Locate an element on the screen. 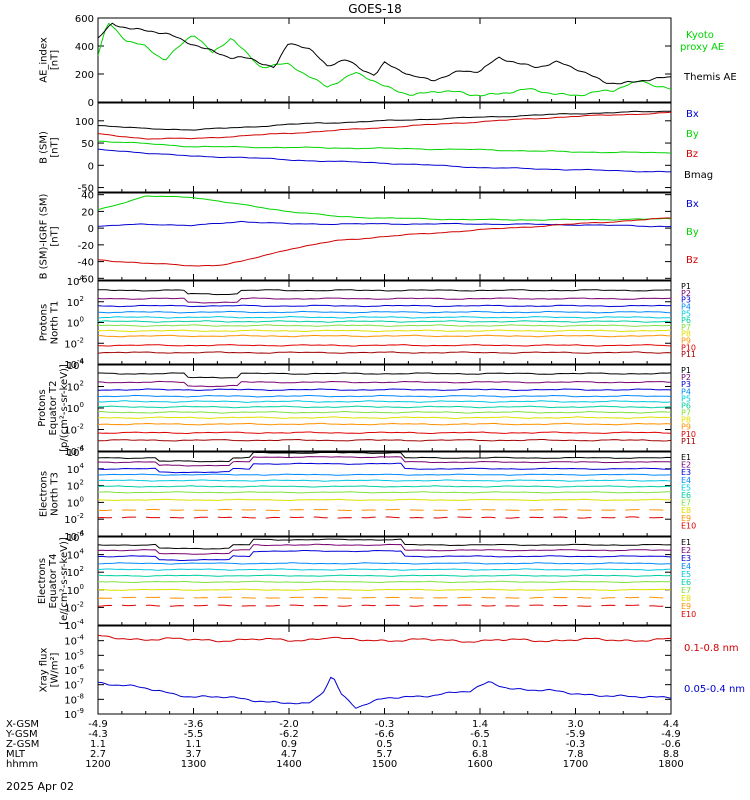  axis-row-label: X-GSM is located at coordinates (22, 724).